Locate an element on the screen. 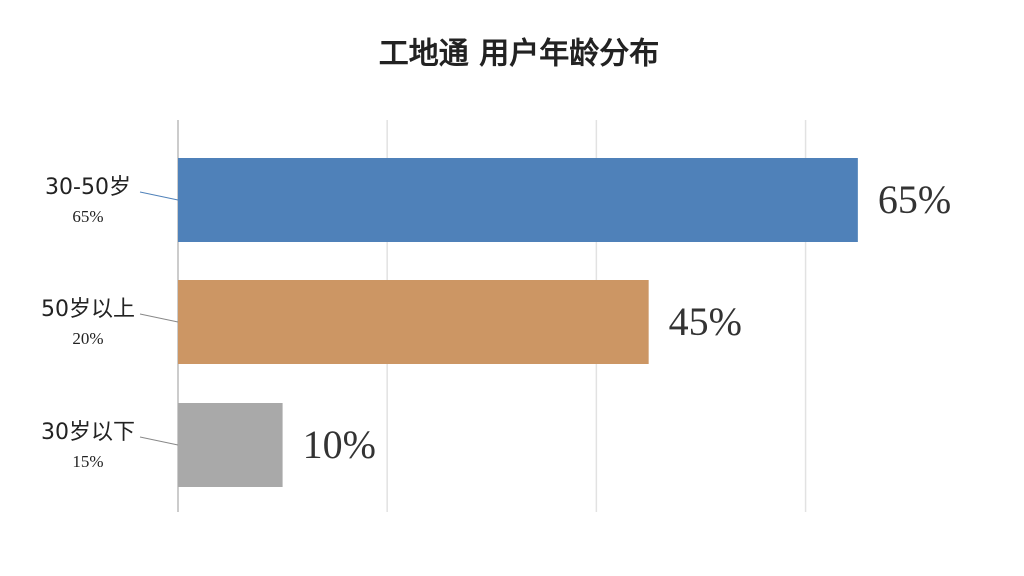  data-label: 45% is located at coordinates (705, 321).